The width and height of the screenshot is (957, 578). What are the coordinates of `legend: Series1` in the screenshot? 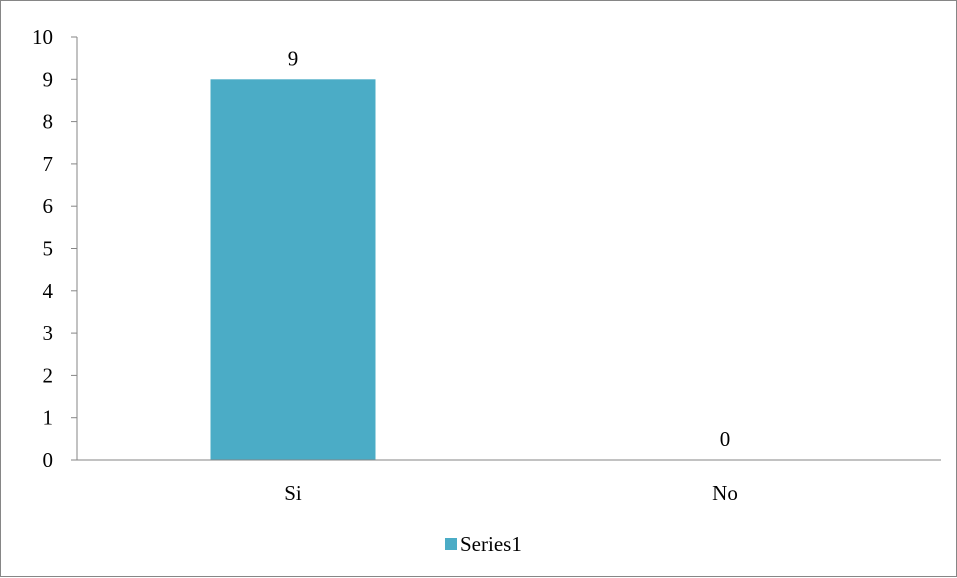 It's located at (483, 544).